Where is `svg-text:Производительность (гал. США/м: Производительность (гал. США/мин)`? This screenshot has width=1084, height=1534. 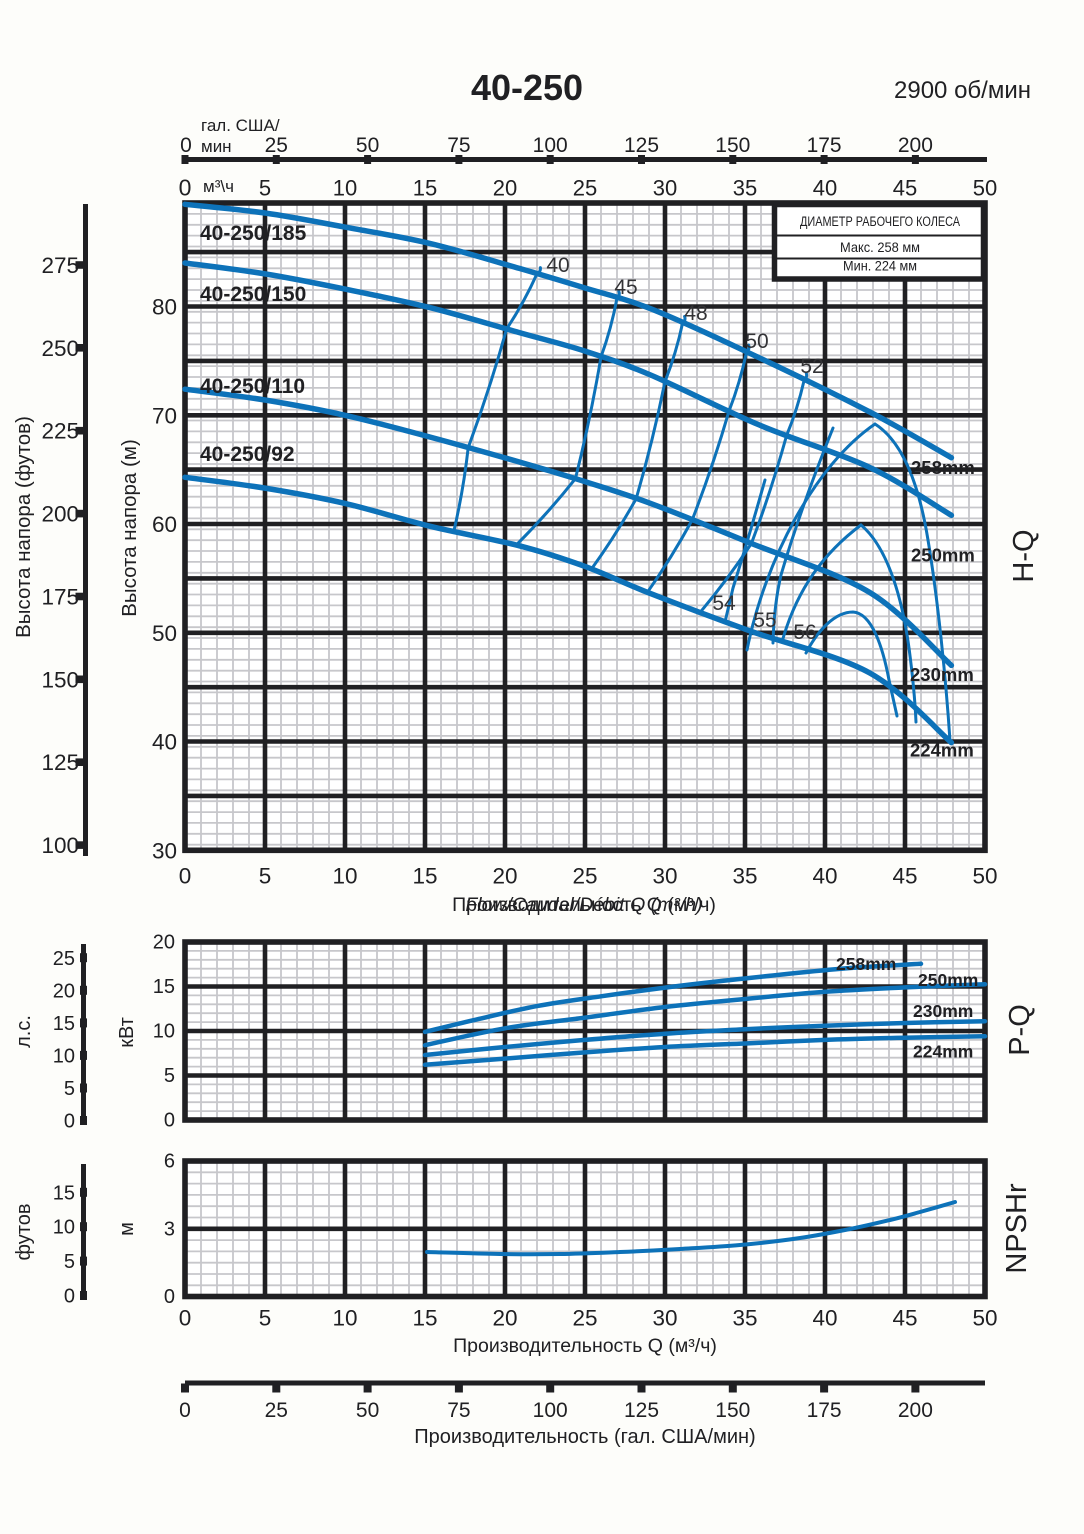
svg-text:Производительность (гал. США/м: Производительность (гал. США/мин) is located at coordinates (584, 1437).